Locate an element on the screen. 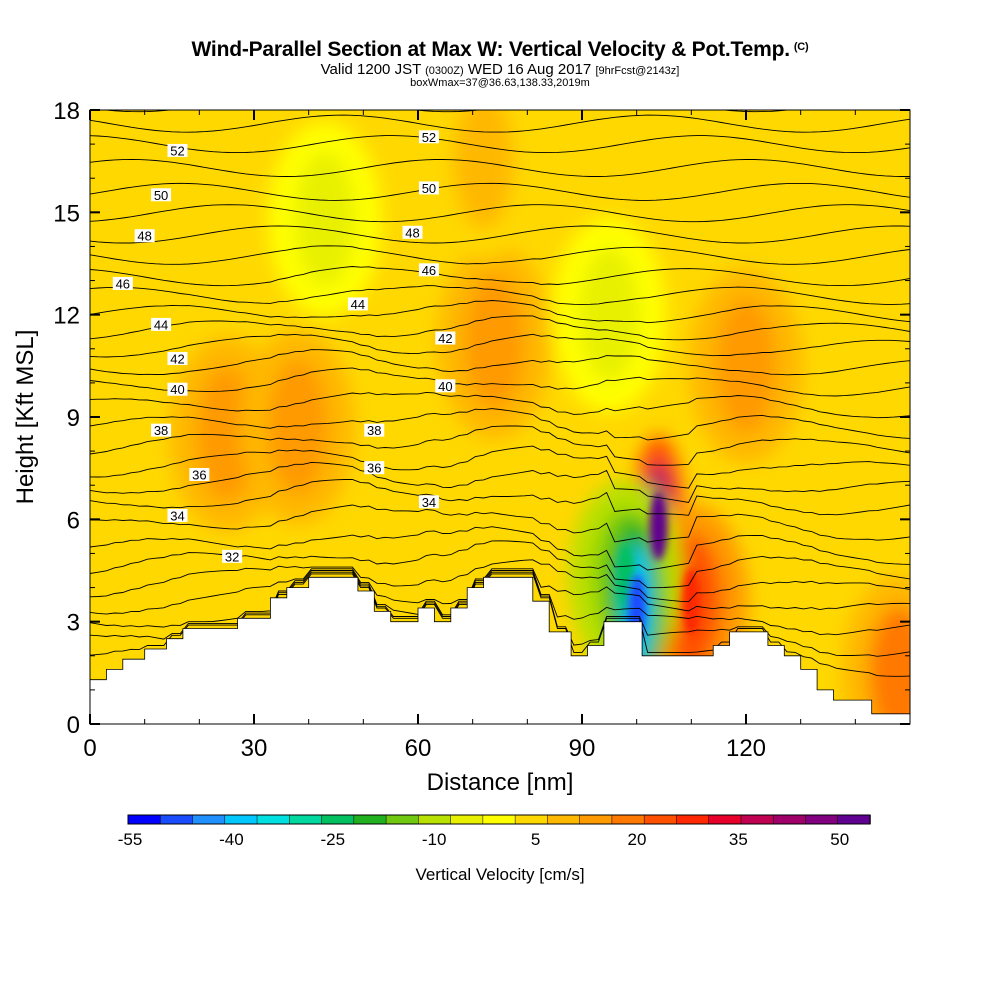 This screenshot has height=1000, width=1000. theta-label: 40 is located at coordinates (177, 389).